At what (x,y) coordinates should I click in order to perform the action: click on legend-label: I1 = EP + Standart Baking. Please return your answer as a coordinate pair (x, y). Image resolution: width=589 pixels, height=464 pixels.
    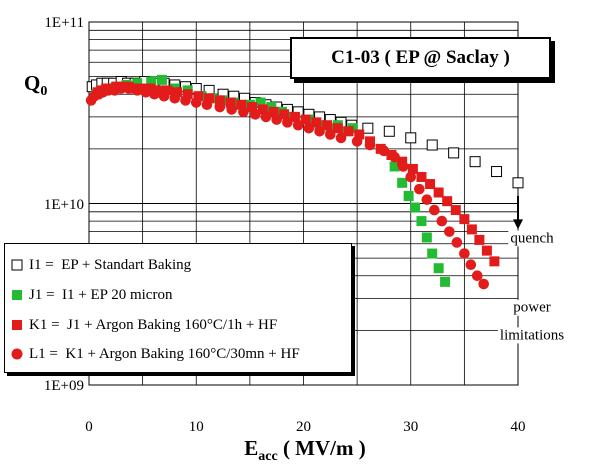
    Looking at the image, I should click on (110, 264).